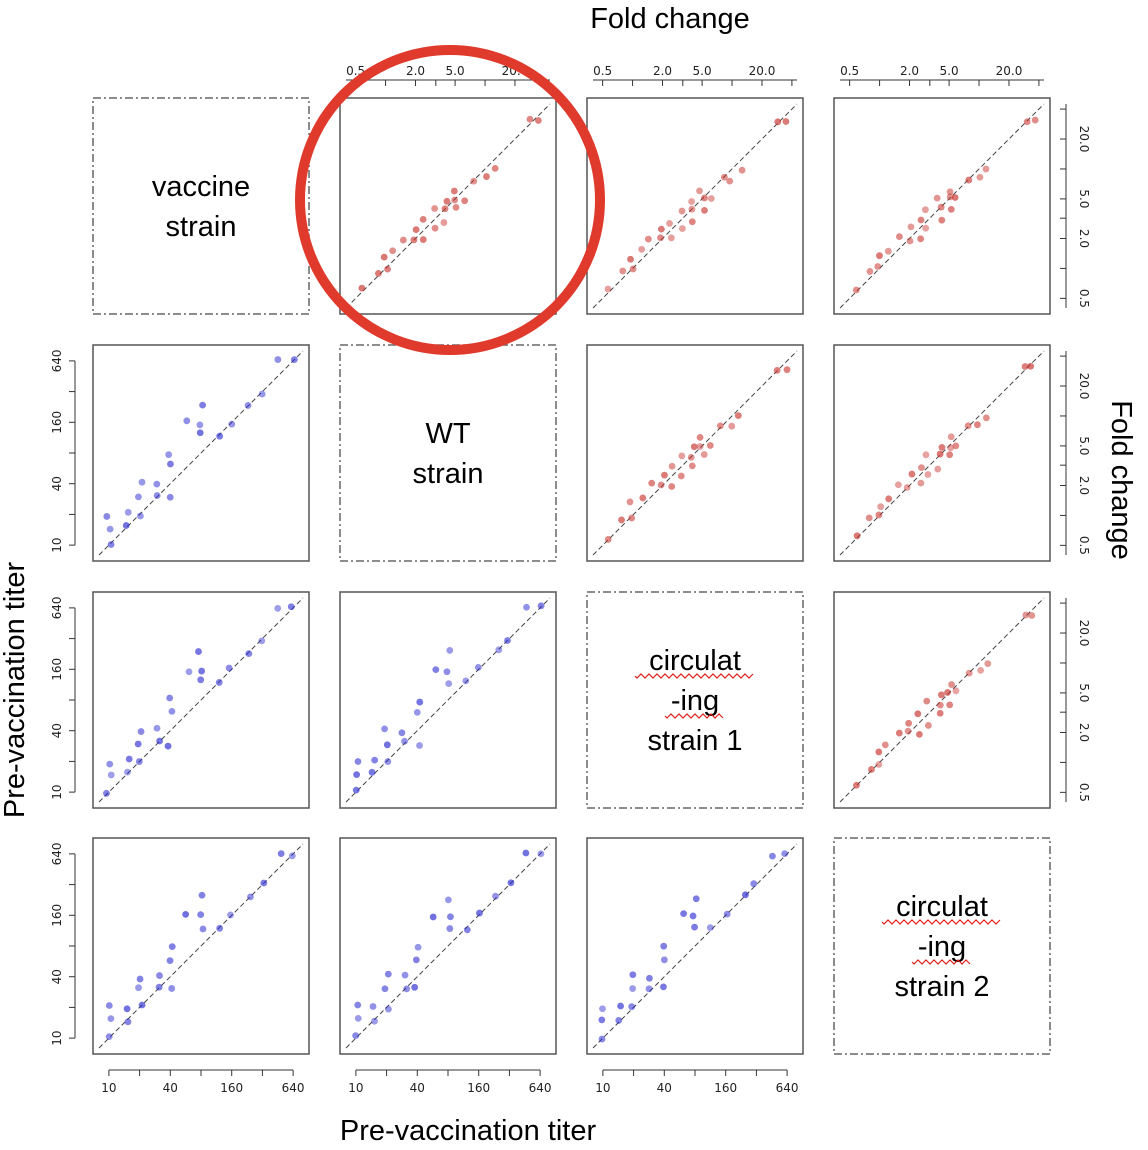  I want to click on panel-r3-c0, so click(201, 946).